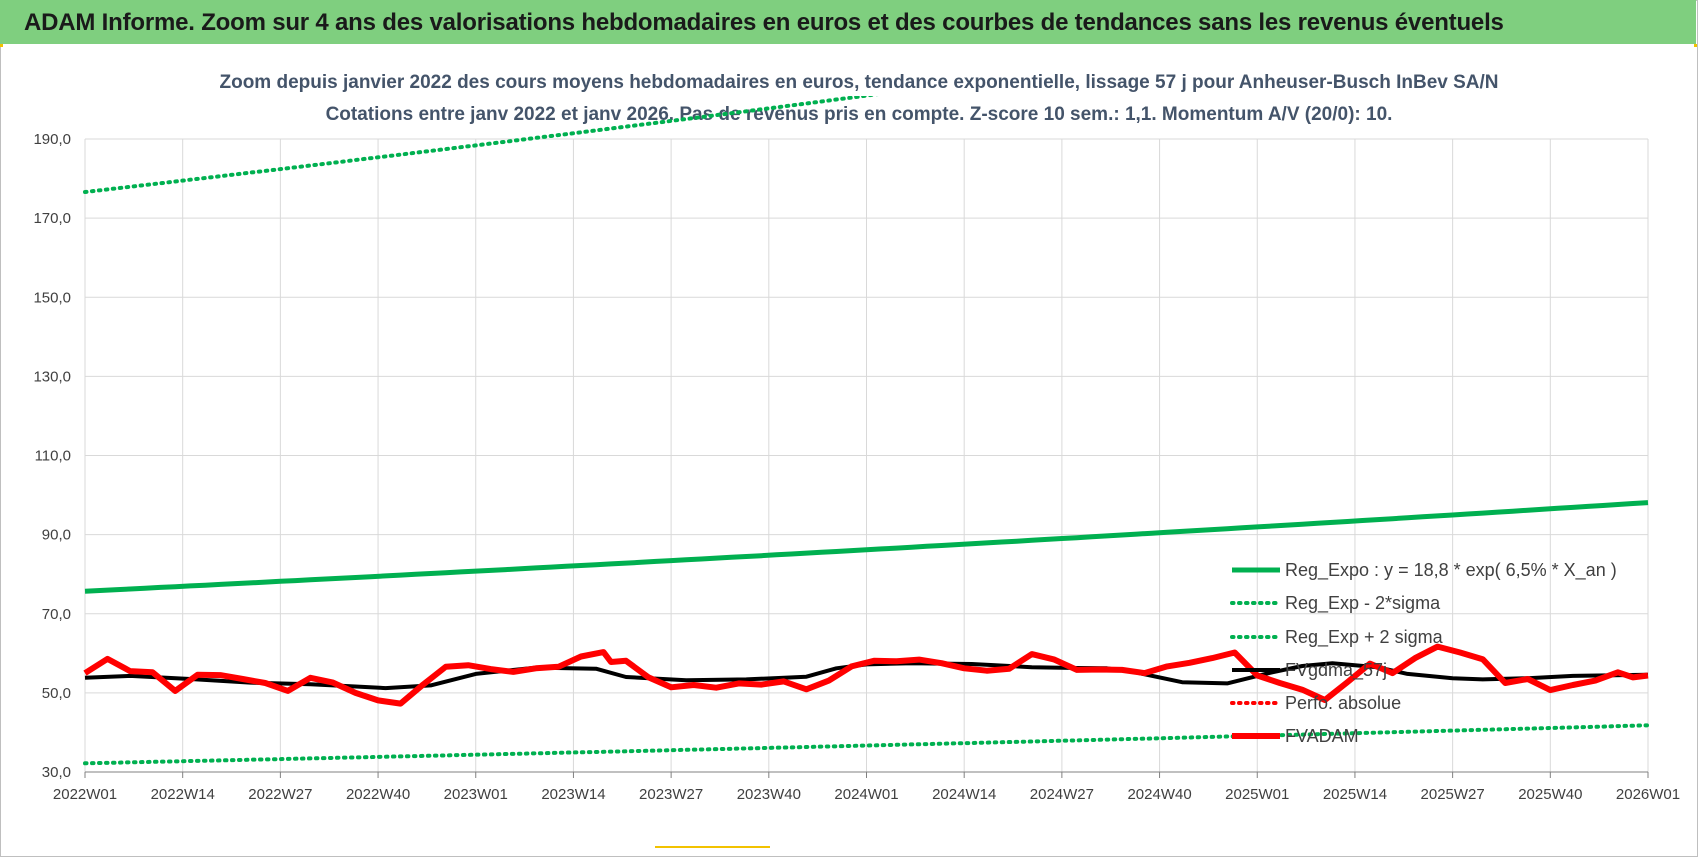  Describe the element at coordinates (1257, 794) in the screenshot. I see `x-tick-label: 2025W01` at that location.